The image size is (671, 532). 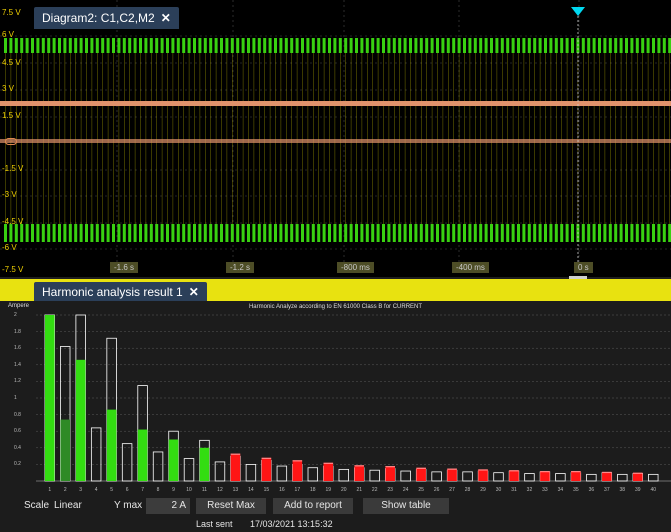 What do you see at coordinates (266, 490) in the screenshot?
I see `x-tick-label: 15` at bounding box center [266, 490].